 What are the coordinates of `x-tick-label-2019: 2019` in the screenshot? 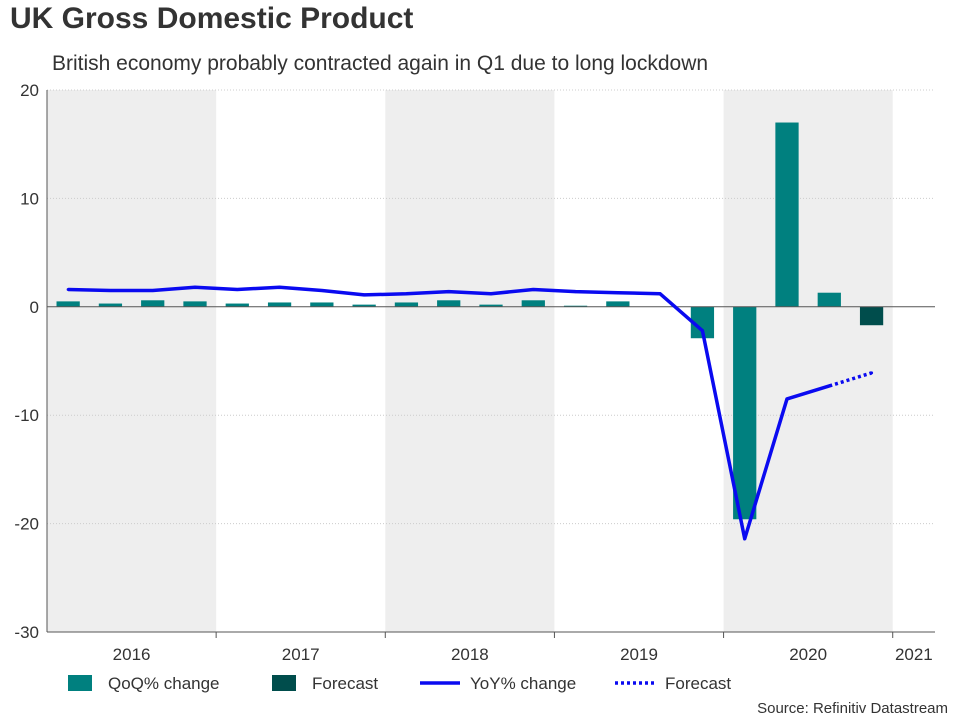 It's located at (639, 654).